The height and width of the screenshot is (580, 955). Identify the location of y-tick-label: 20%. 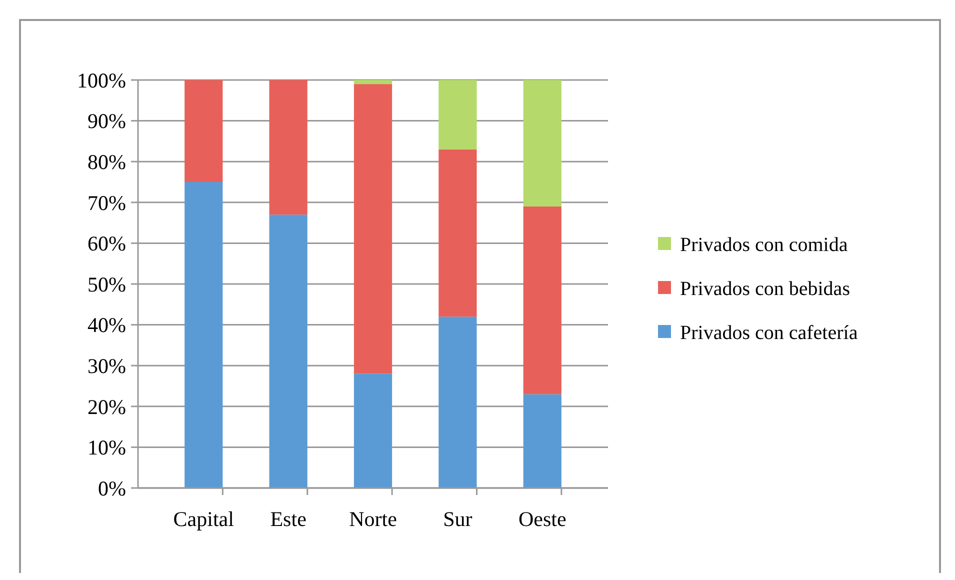
(107, 406).